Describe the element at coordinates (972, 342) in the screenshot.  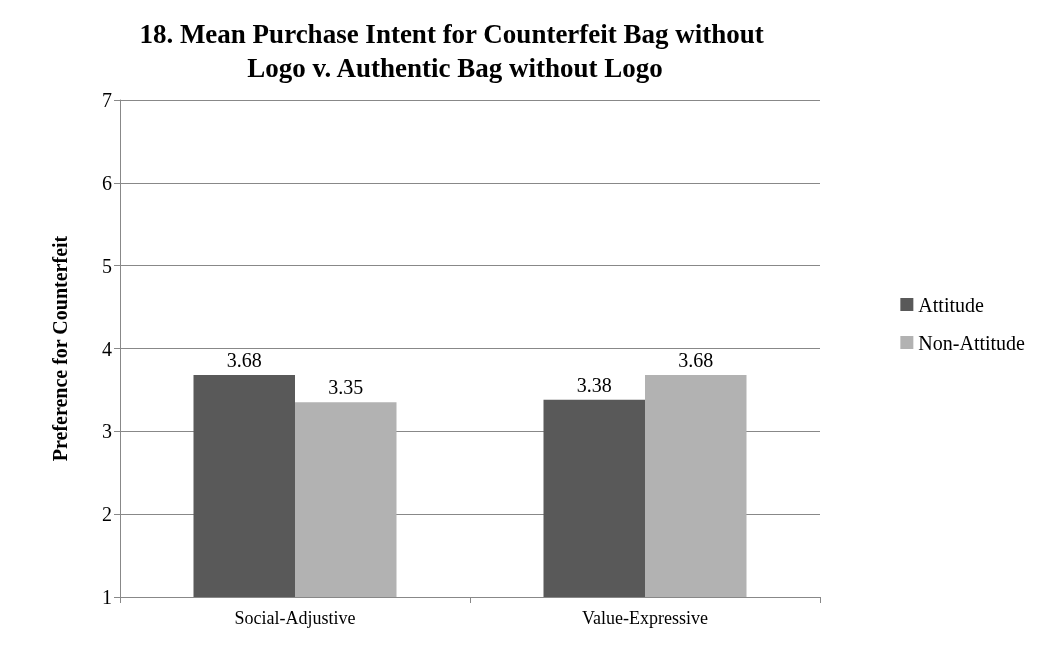
I see `legend-label: Non-Attitude` at that location.